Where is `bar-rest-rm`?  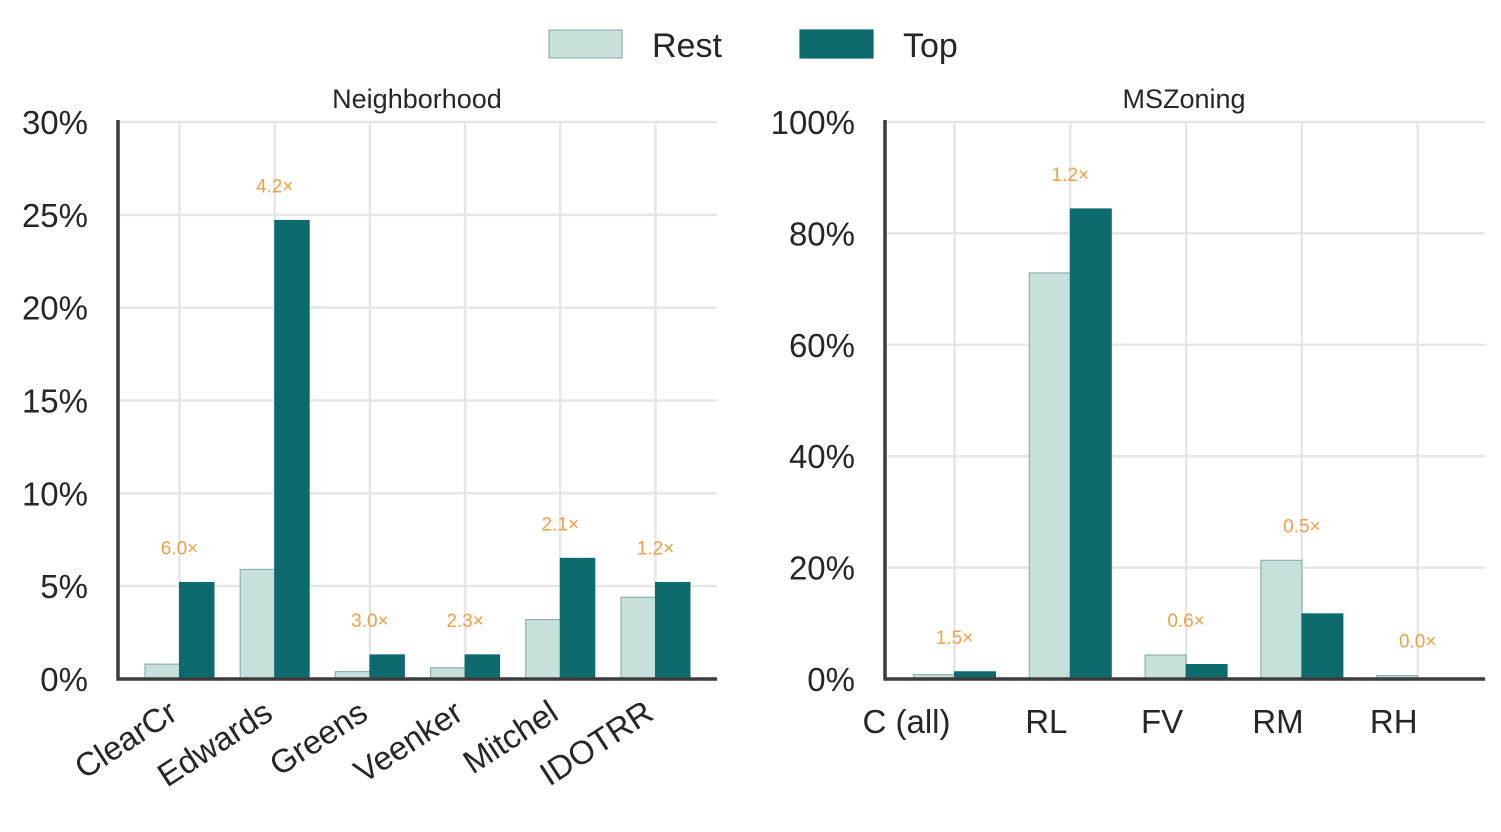
bar-rest-rm is located at coordinates (1281, 619).